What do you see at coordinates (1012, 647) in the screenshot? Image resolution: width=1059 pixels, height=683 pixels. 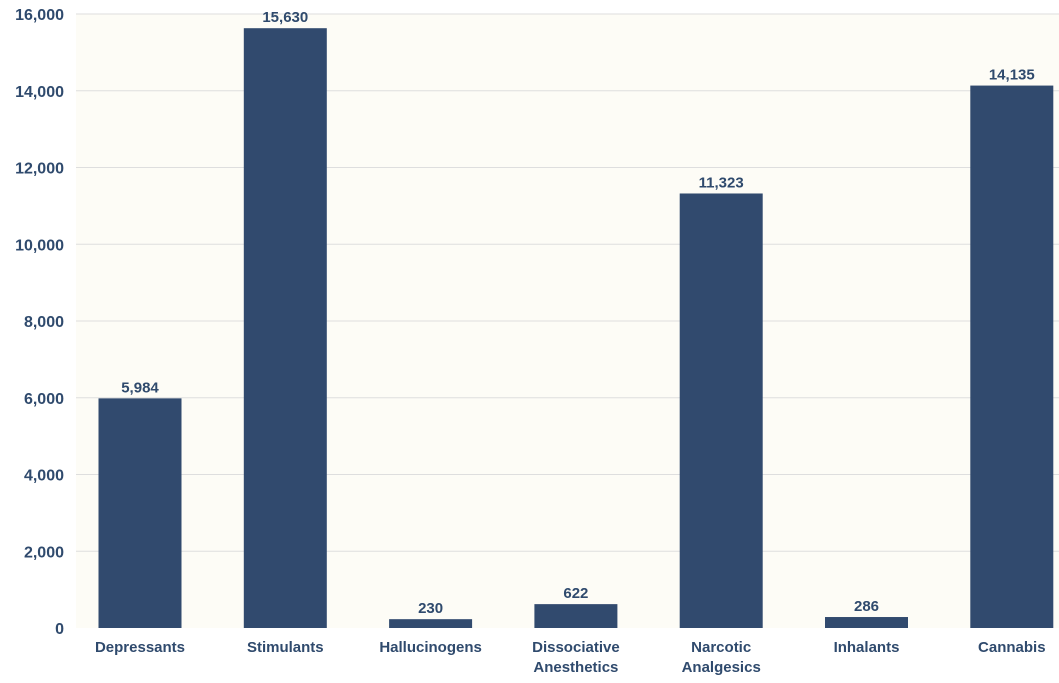 I see `x-category-label: Cannabis` at bounding box center [1012, 647].